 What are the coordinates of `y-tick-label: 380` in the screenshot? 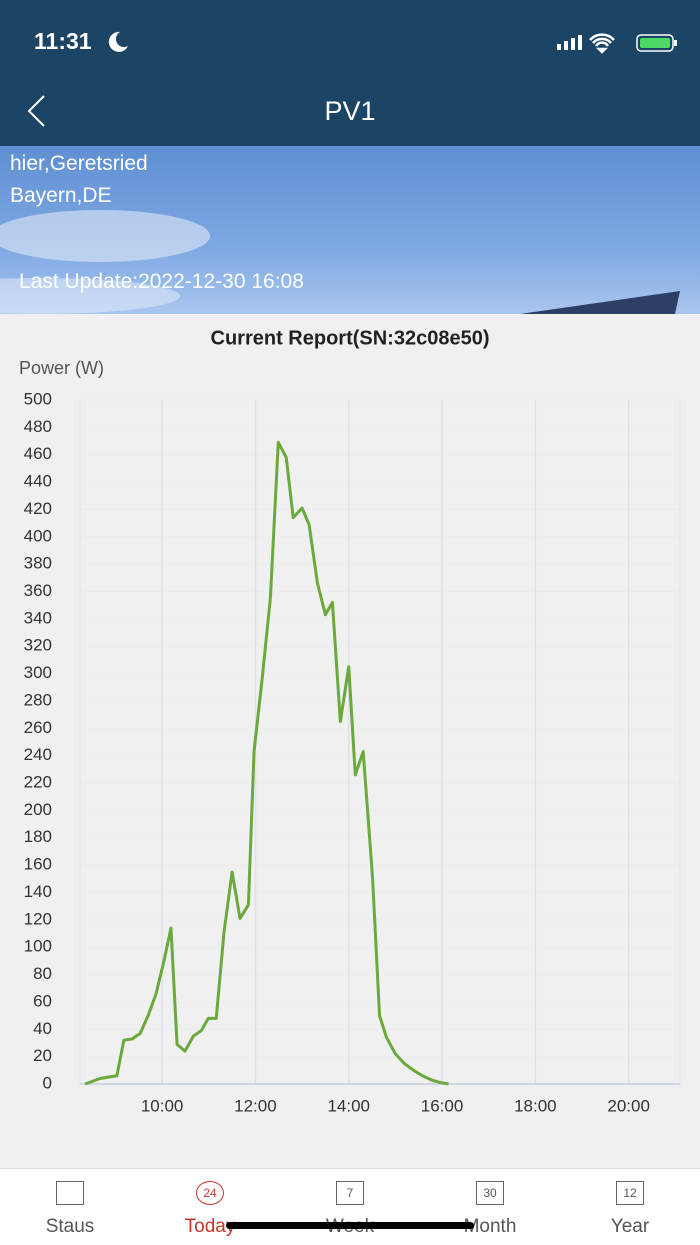 It's located at (38, 563).